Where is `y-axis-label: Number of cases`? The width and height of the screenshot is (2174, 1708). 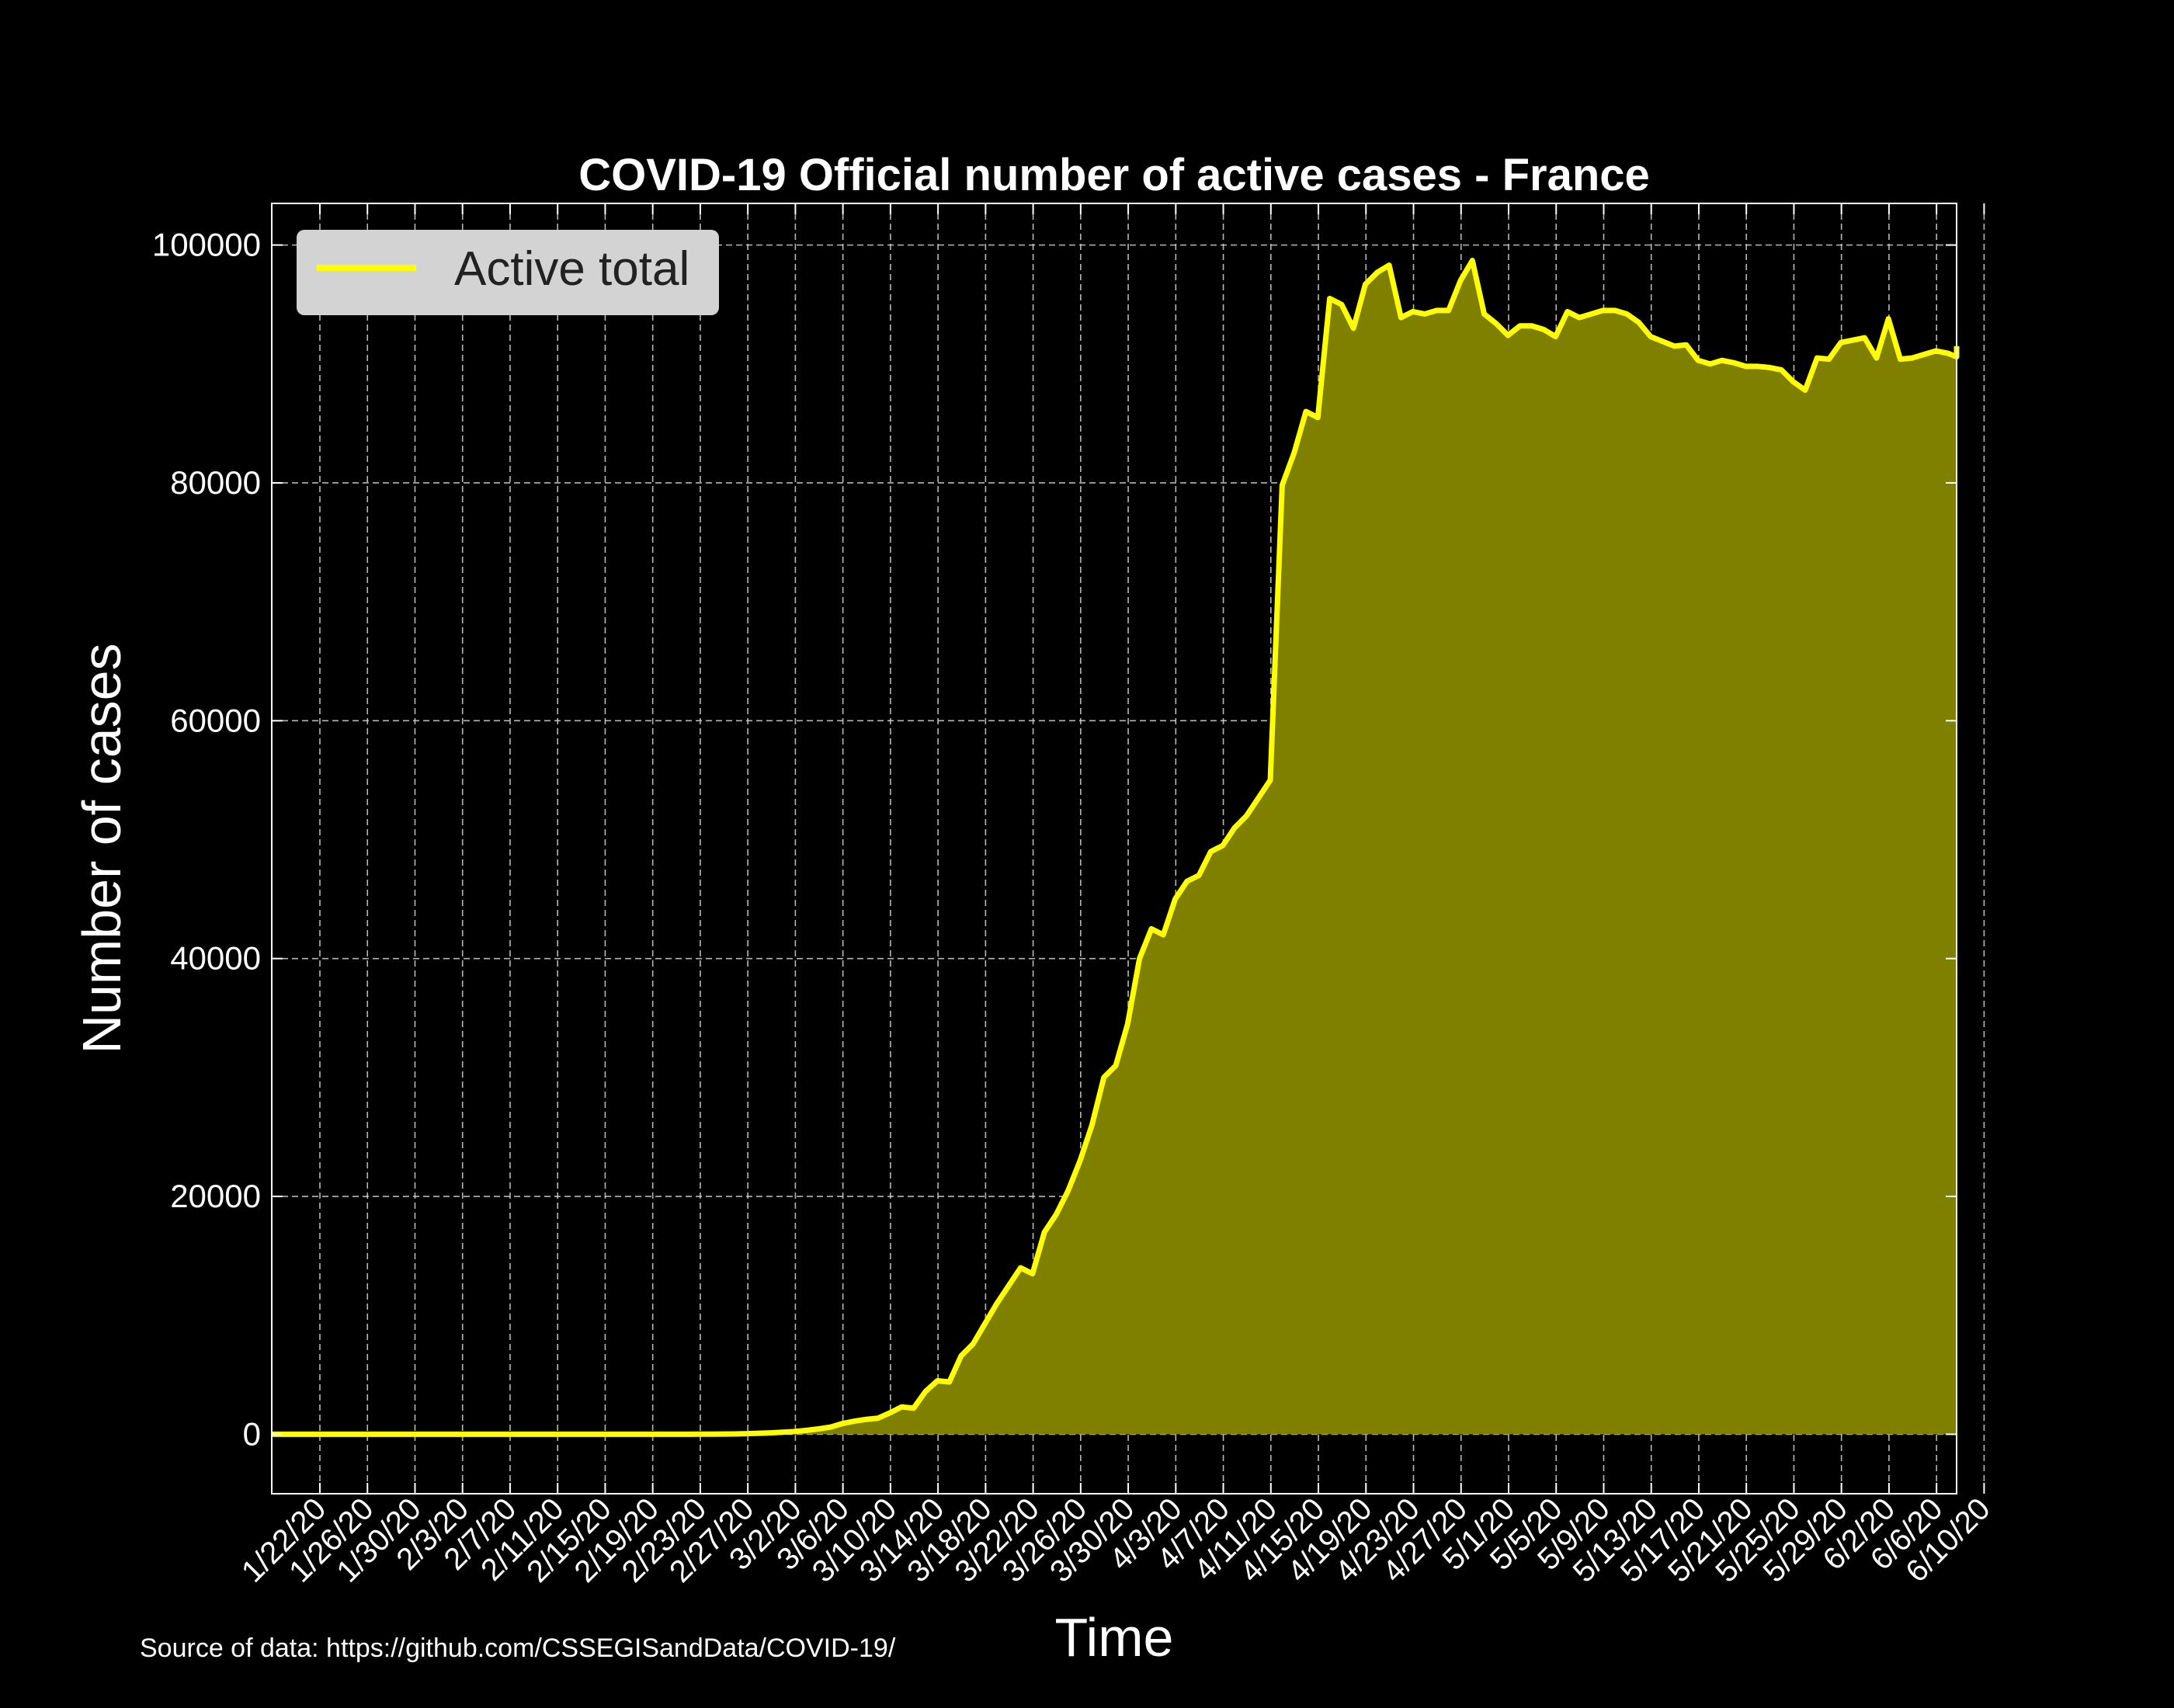 y-axis-label: Number of cases is located at coordinates (102, 849).